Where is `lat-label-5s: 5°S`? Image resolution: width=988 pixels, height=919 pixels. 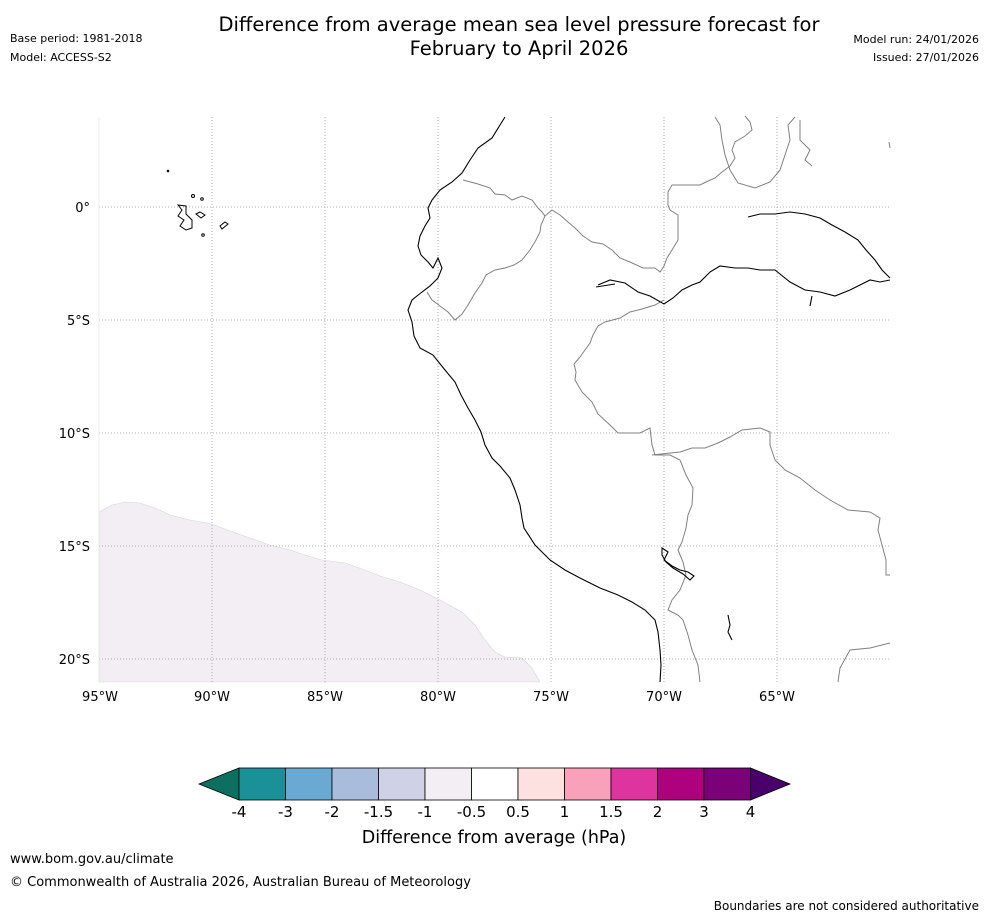
lat-label-5s: 5°S is located at coordinates (78, 321).